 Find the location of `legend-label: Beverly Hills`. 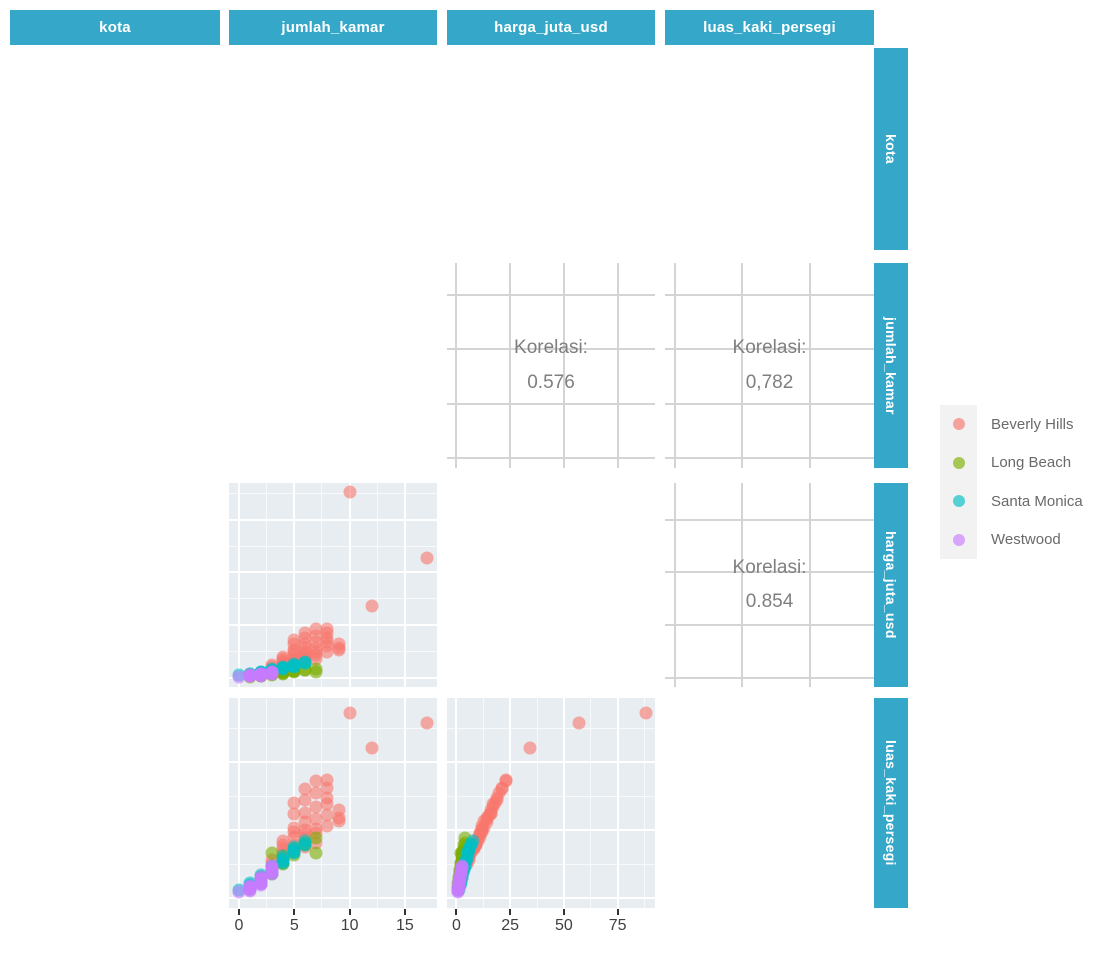

legend-label: Beverly Hills is located at coordinates (1032, 424).